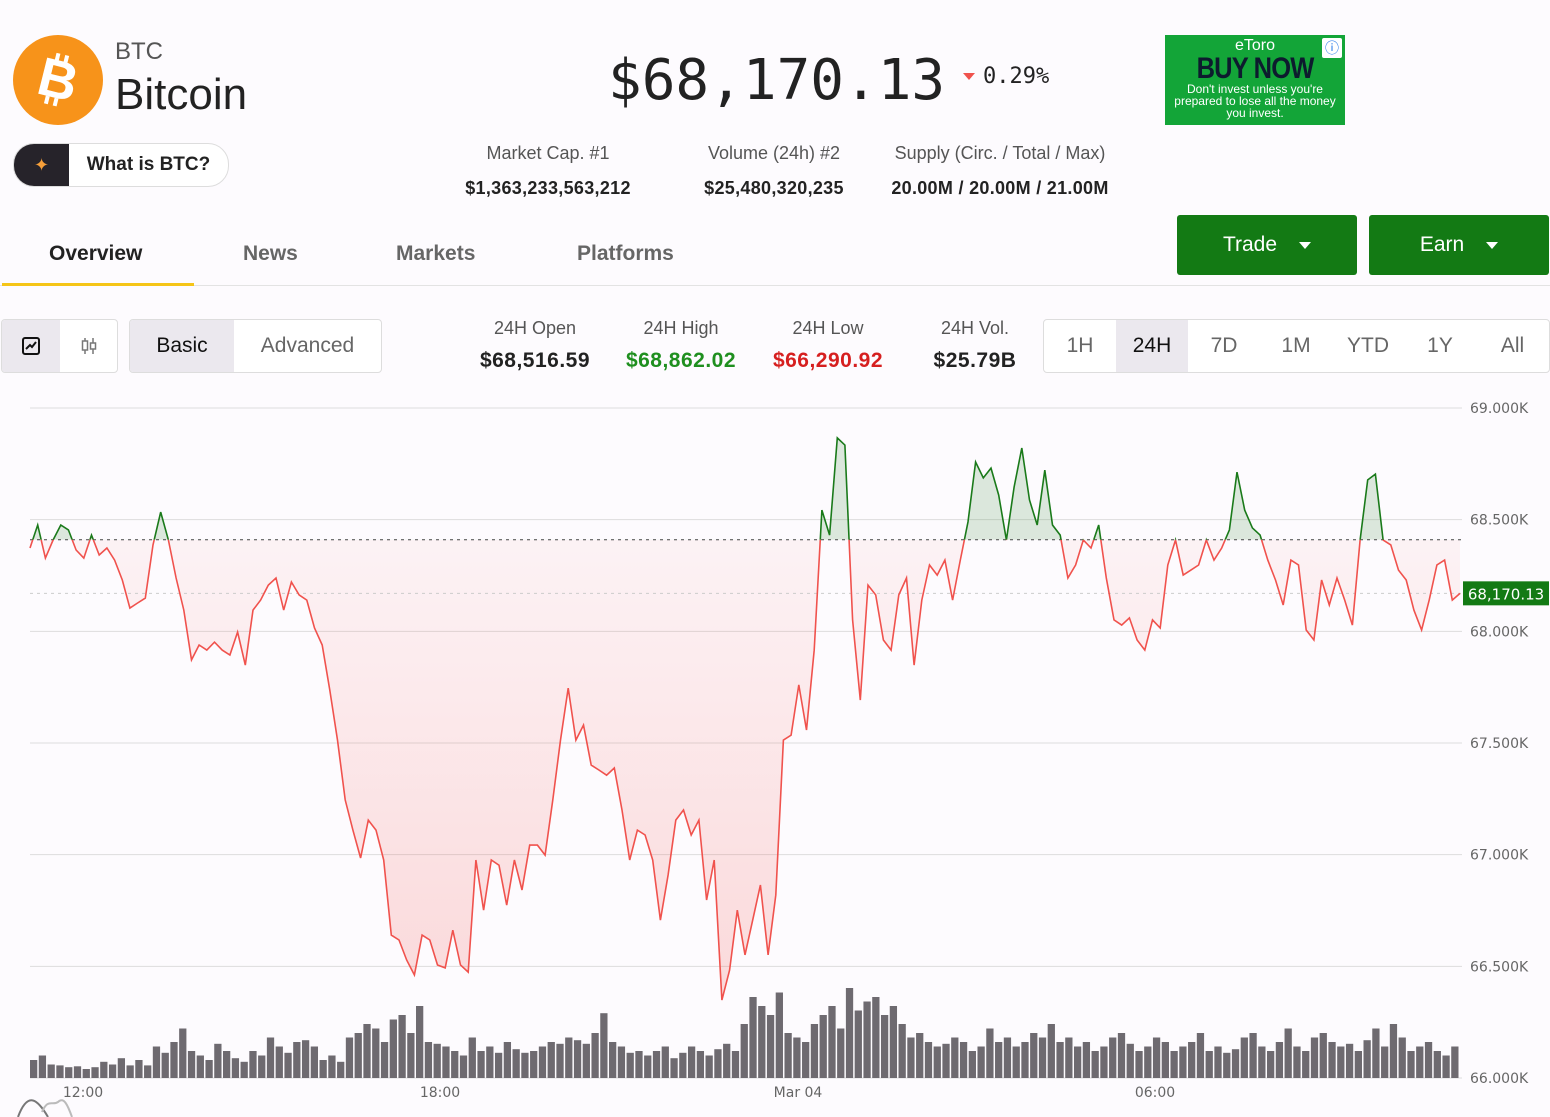 The image size is (1550, 1117). Describe the element at coordinates (828, 360) in the screenshot. I see `stat-value: $66,290.92` at that location.